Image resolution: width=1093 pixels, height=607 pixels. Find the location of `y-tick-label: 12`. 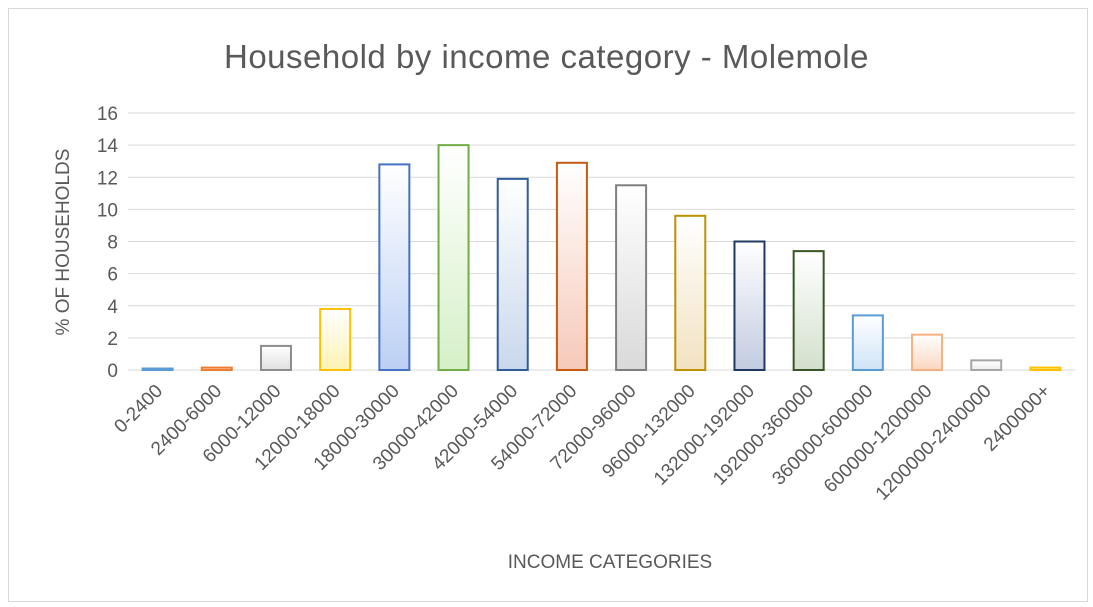

y-tick-label: 12 is located at coordinates (107, 178).